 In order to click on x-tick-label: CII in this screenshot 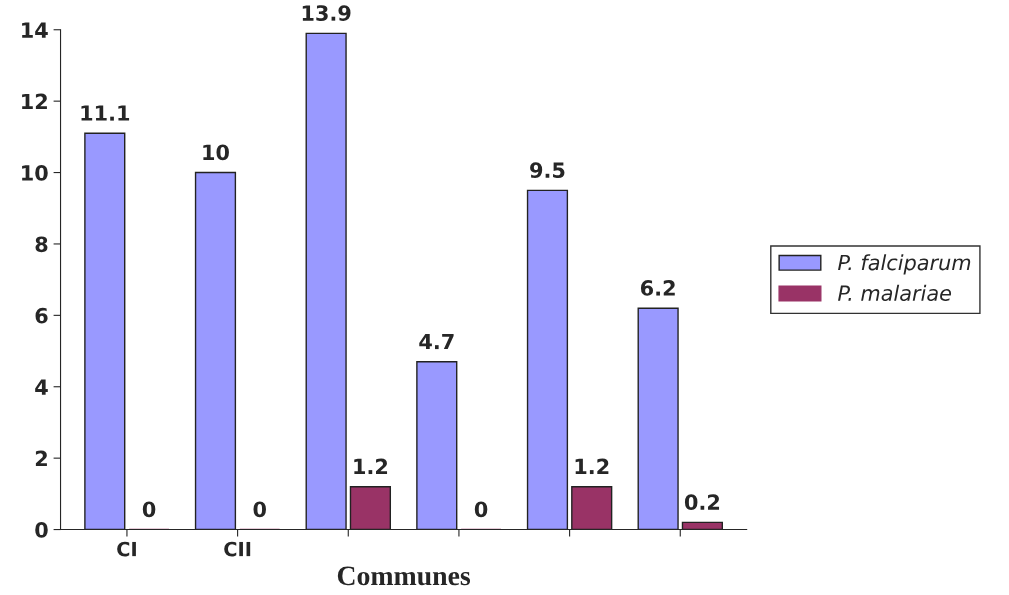, I will do `click(237, 549)`.